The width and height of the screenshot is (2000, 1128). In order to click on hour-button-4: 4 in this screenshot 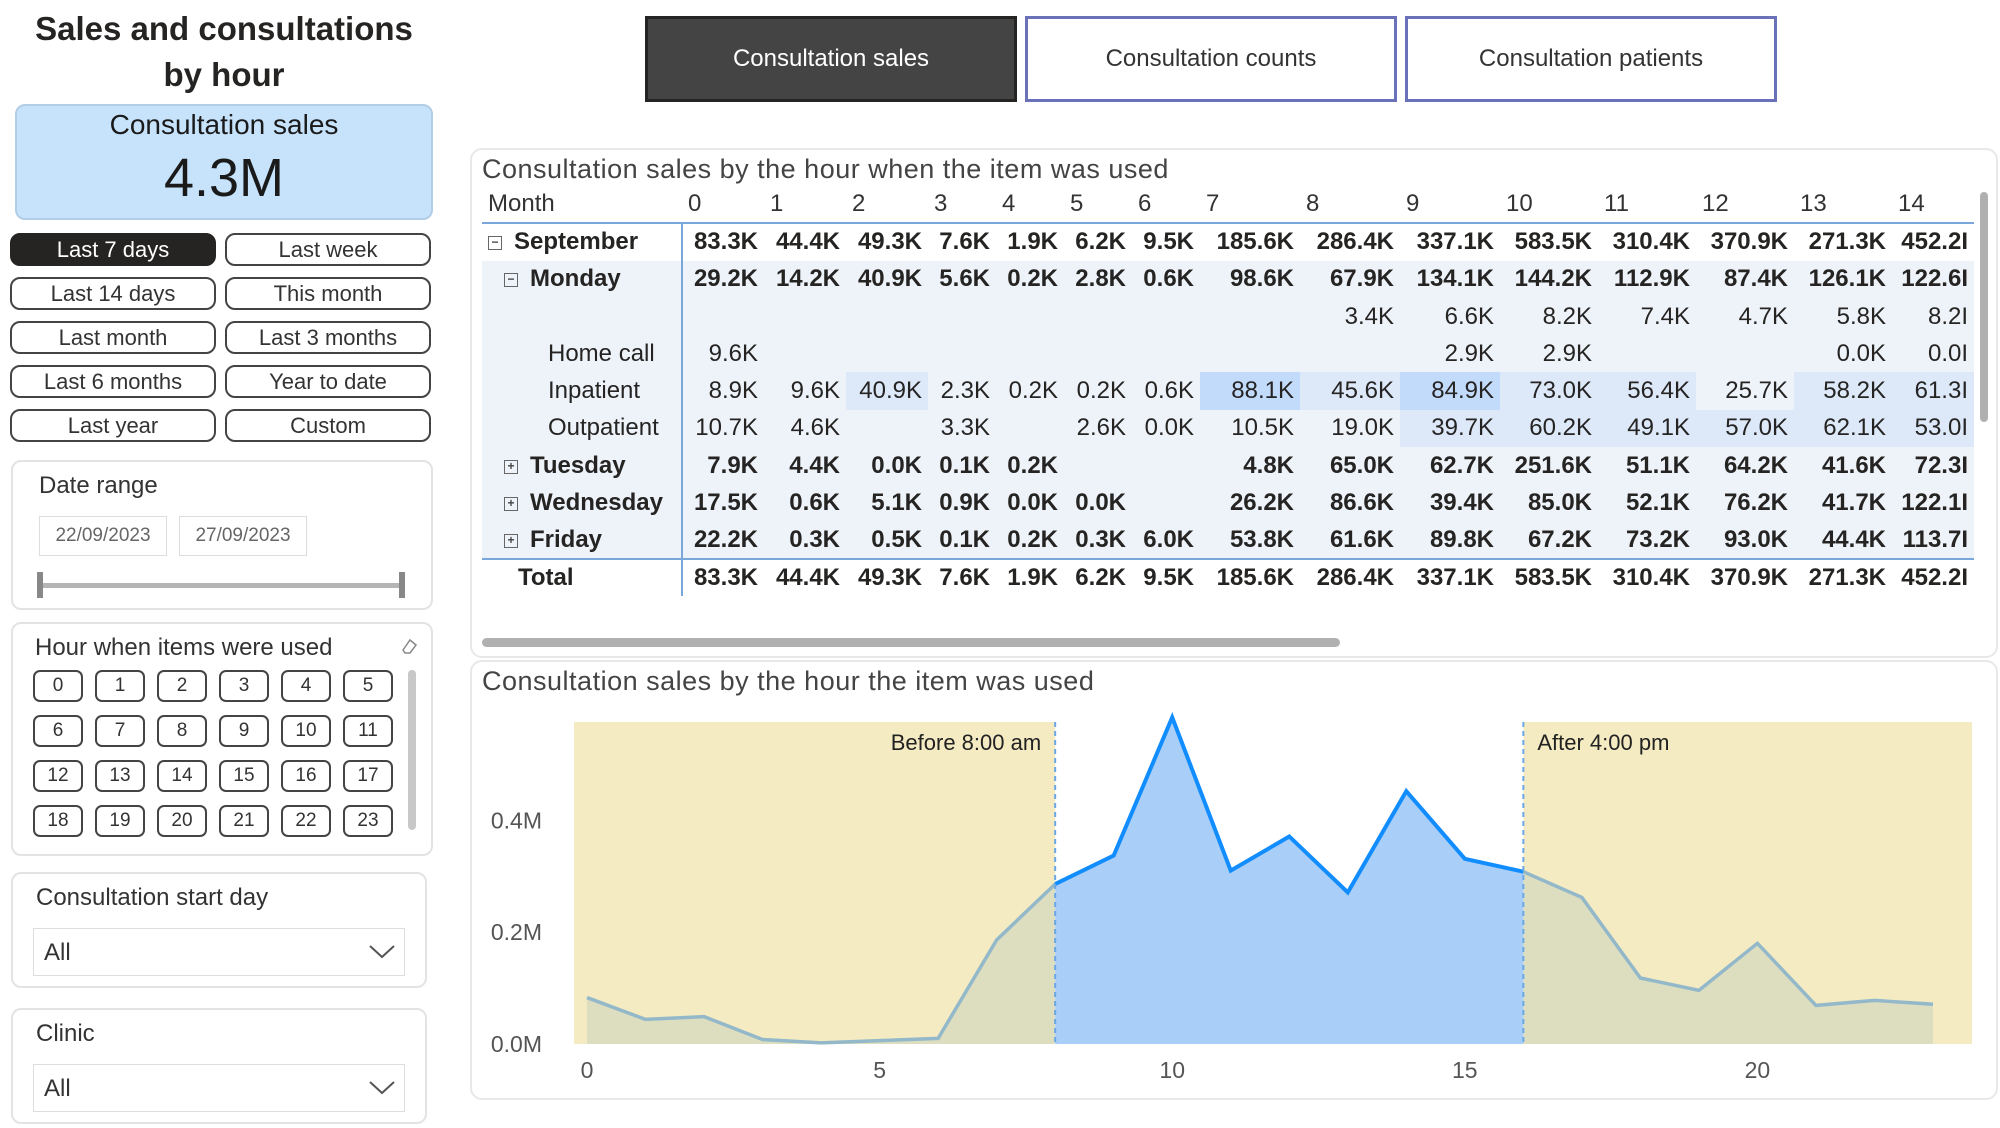, I will do `click(306, 686)`.